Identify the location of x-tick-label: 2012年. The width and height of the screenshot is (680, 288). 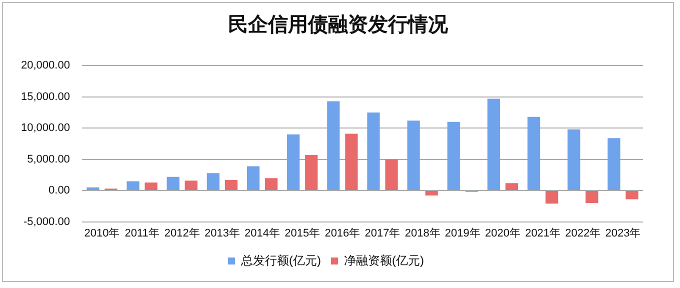
(182, 233).